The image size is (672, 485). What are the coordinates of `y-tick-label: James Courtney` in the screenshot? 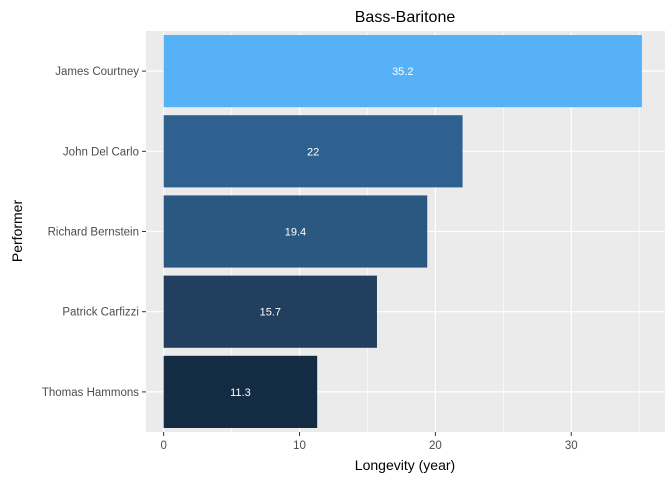 It's located at (97, 72).